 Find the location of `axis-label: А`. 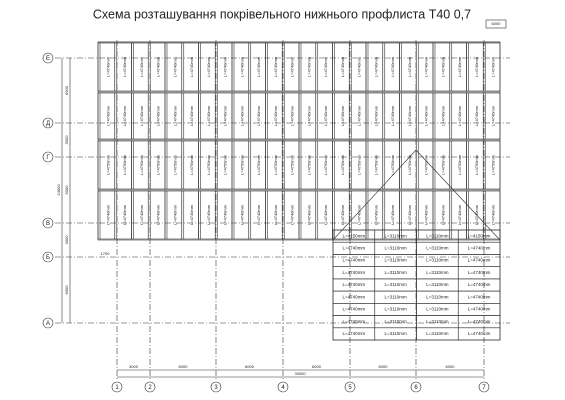

axis-label: А is located at coordinates (48, 324).